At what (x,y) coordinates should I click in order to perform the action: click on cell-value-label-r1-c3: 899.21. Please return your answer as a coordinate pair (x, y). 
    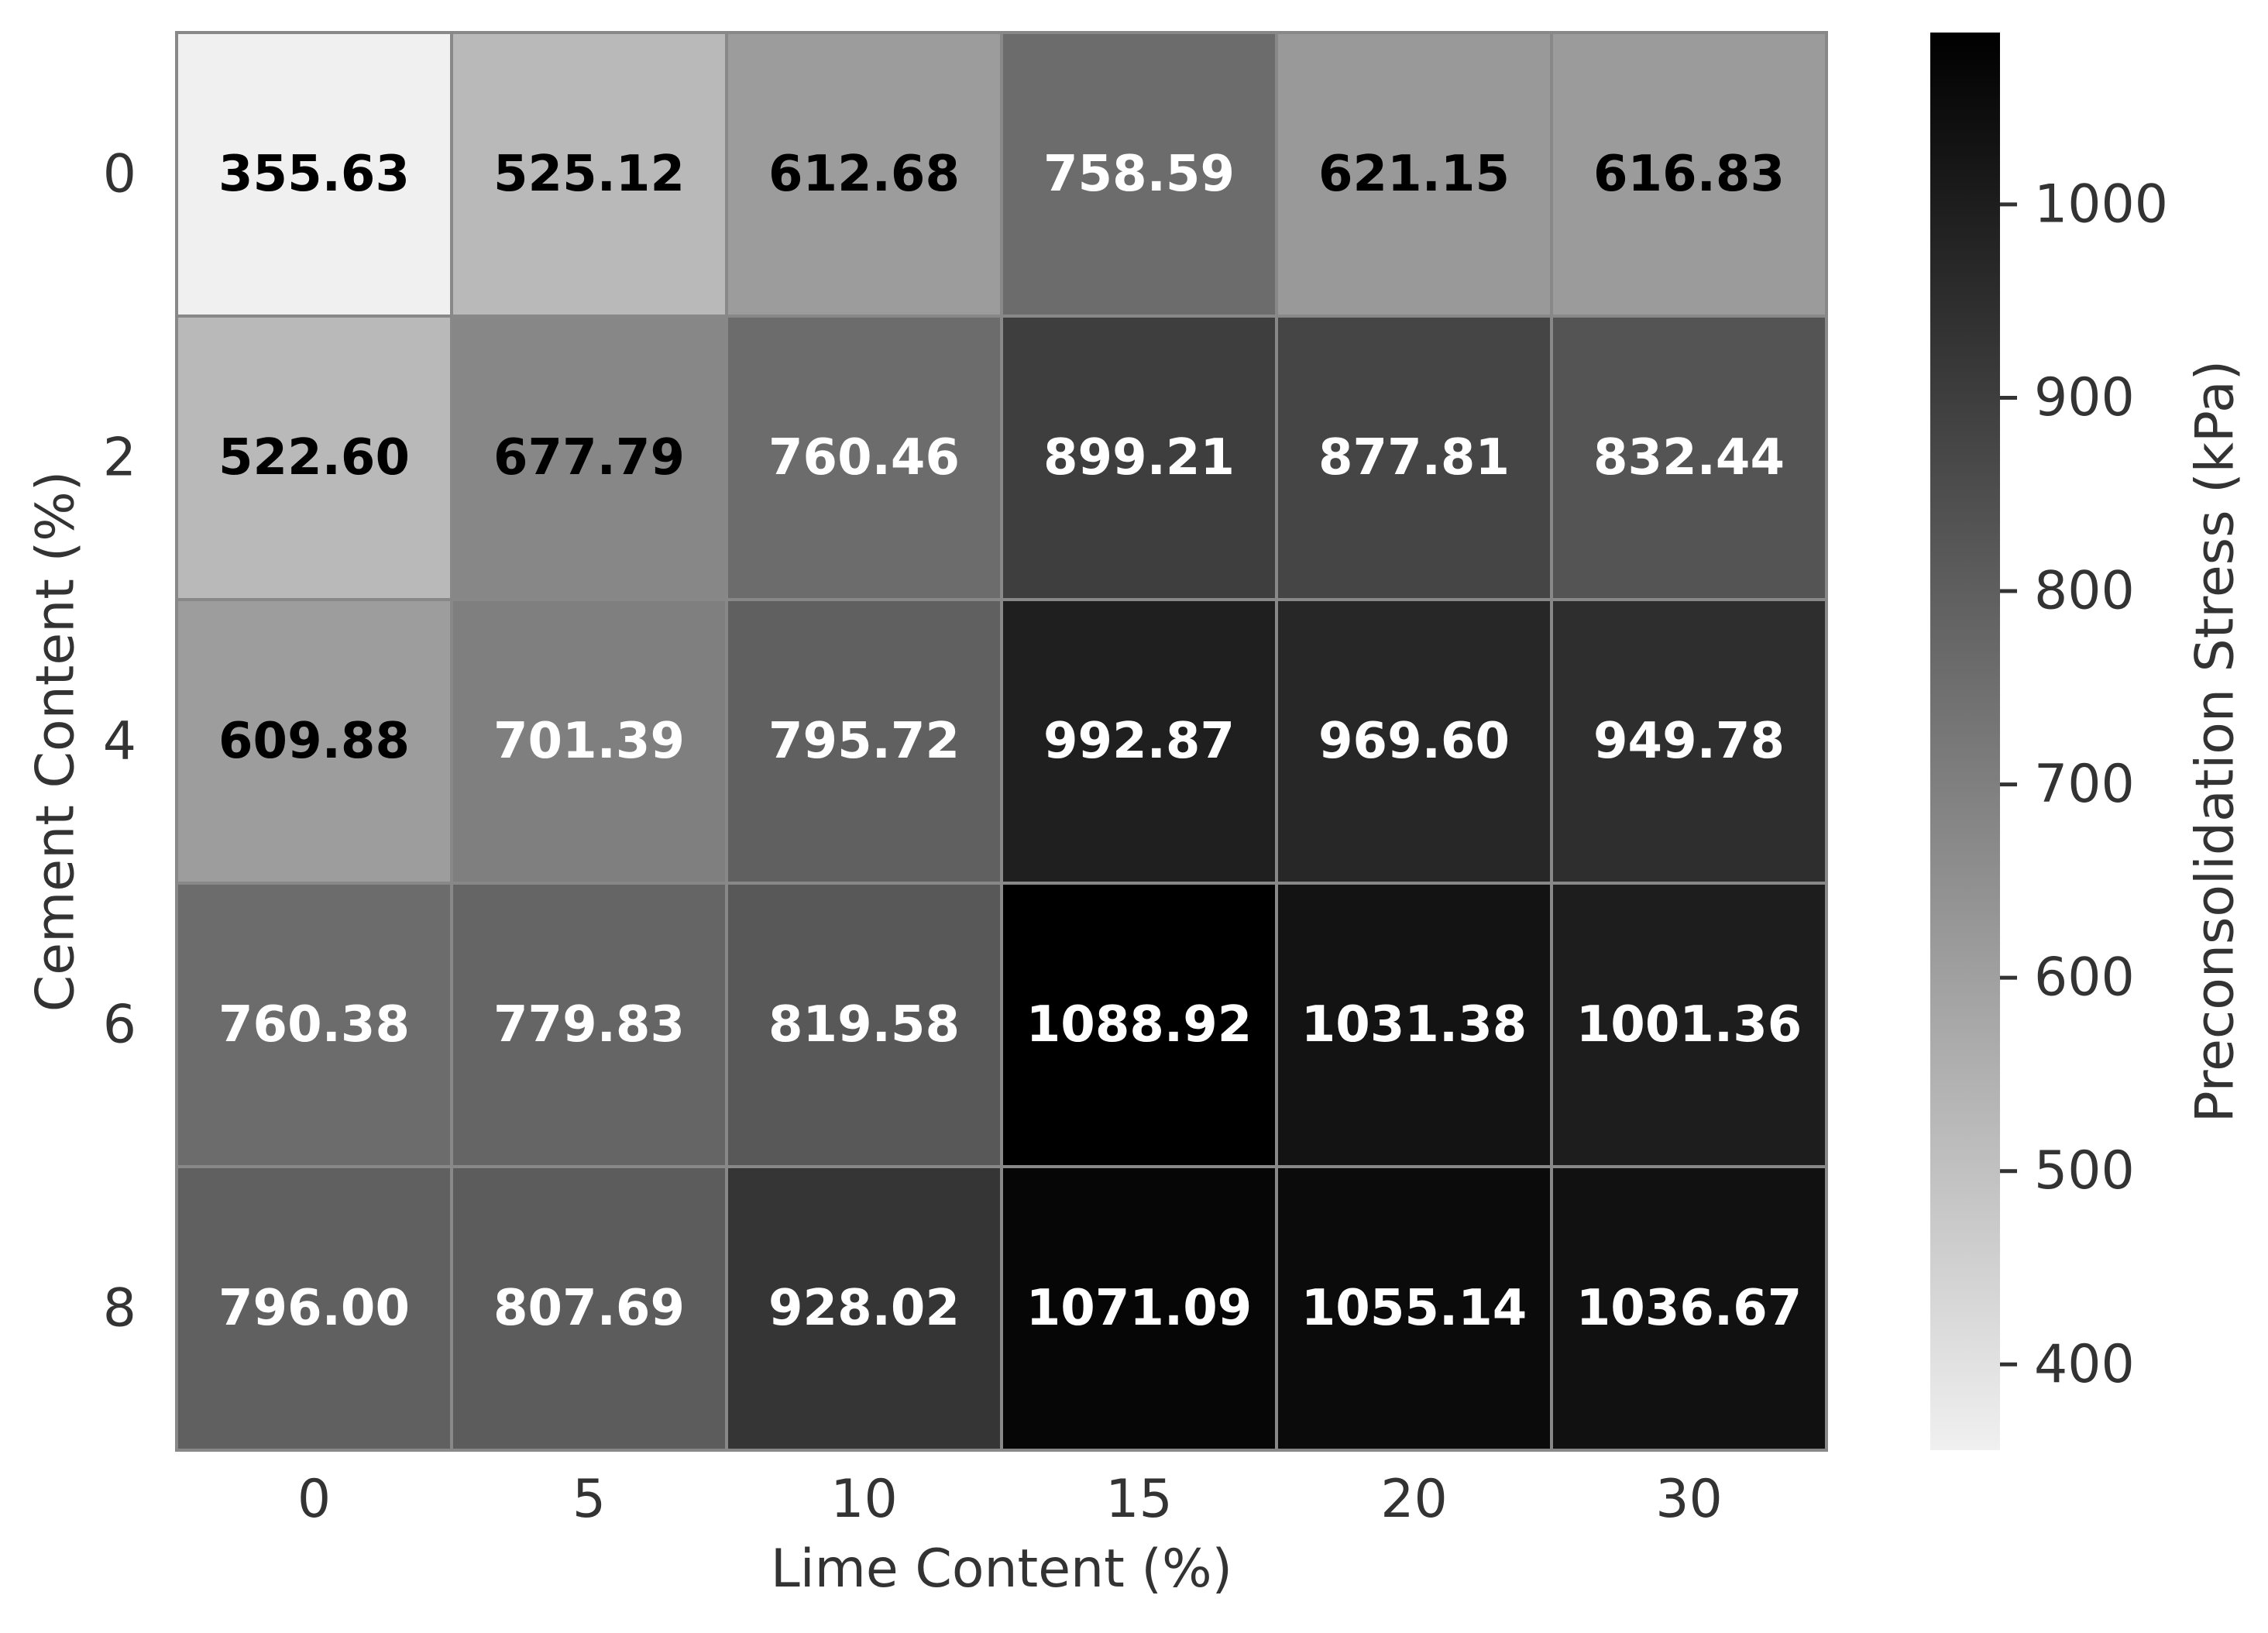
    Looking at the image, I should click on (1139, 457).